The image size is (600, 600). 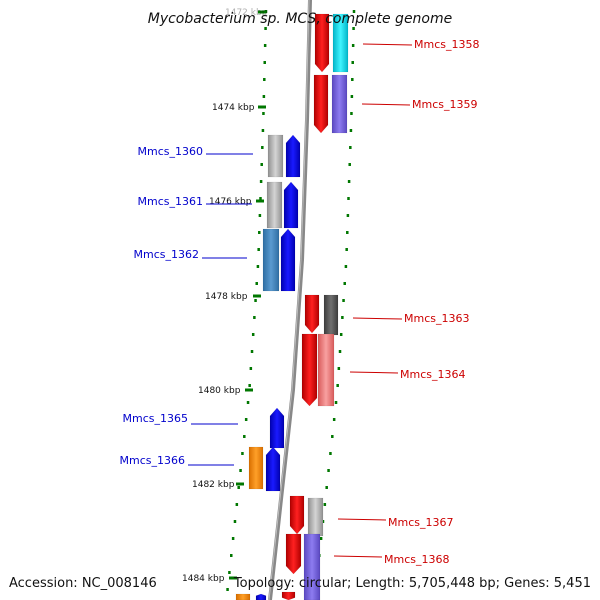 I want to click on genome-backbone-highlight, so click(x=289, y=300).